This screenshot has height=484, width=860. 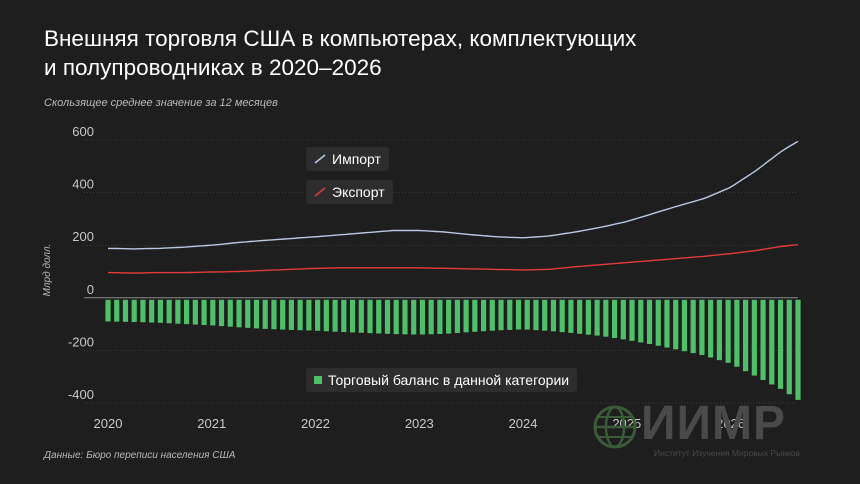 What do you see at coordinates (83, 131) in the screenshot?
I see `y-tick-label: 600` at bounding box center [83, 131].